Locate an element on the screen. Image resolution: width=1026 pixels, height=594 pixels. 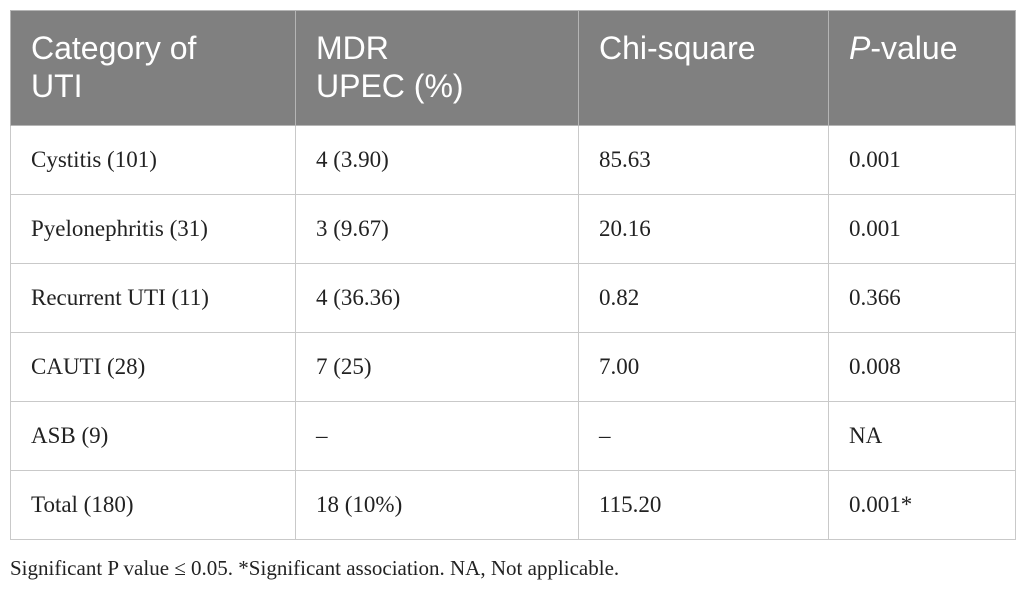
table-cell: 4 (3.90) is located at coordinates (437, 160).